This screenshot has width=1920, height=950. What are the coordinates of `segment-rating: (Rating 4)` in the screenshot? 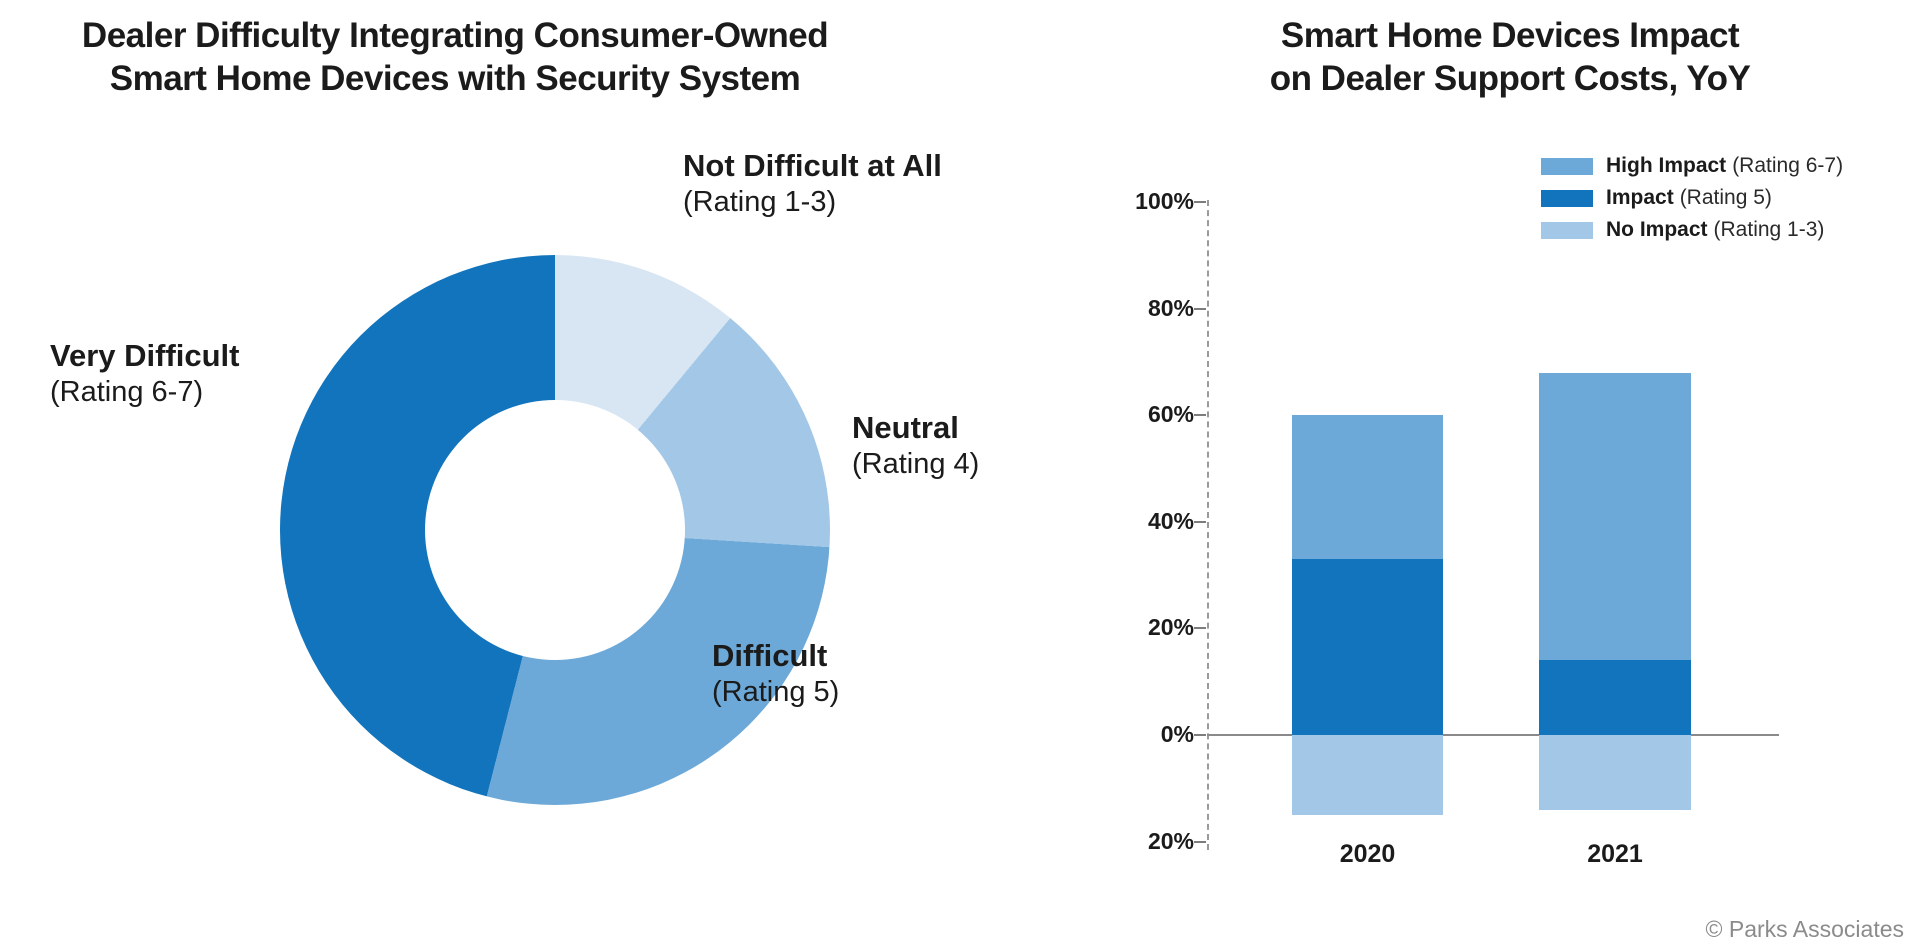 It's located at (916, 464).